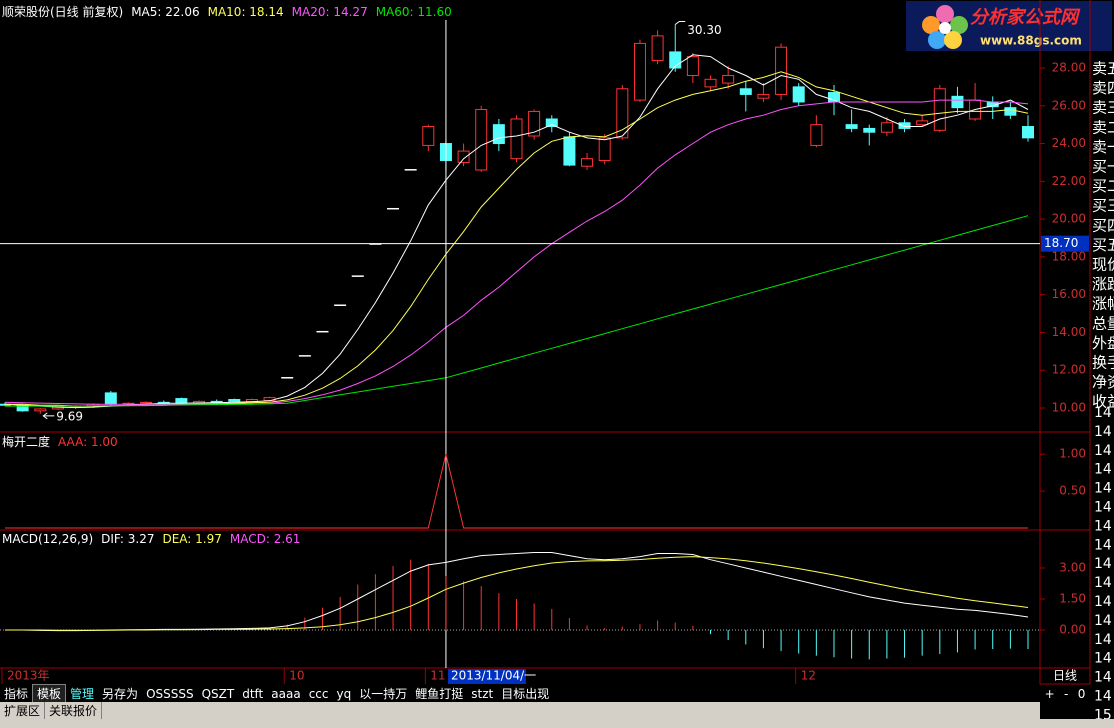 This screenshot has height=728, width=1114. I want to click on annotation-label: 9.69, so click(69, 416).